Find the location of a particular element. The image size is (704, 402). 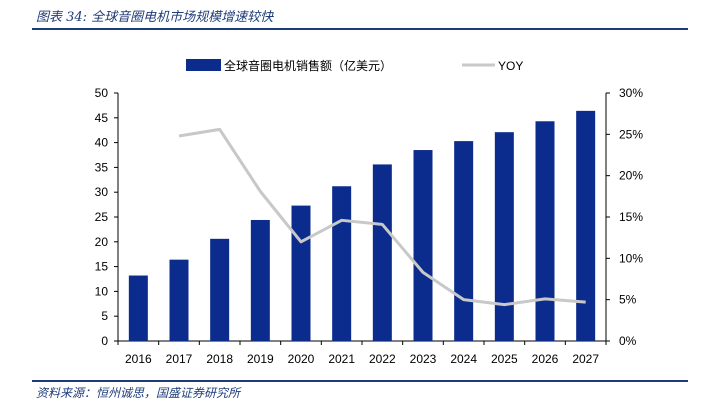

left-axis-tick-label: 50 is located at coordinates (102, 93).